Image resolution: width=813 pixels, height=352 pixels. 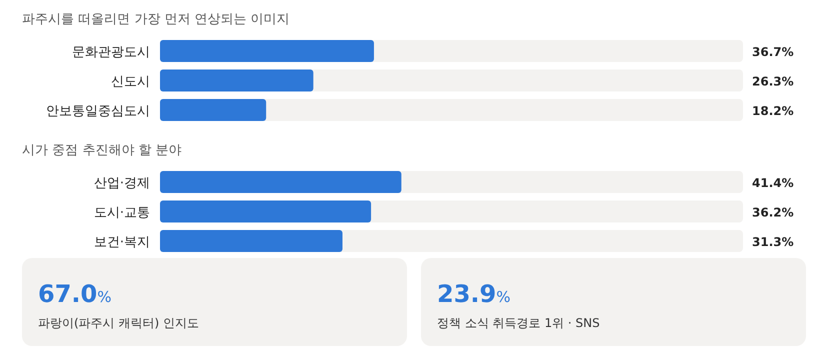 I want to click on data-label: 36.7%, so click(x=773, y=52).